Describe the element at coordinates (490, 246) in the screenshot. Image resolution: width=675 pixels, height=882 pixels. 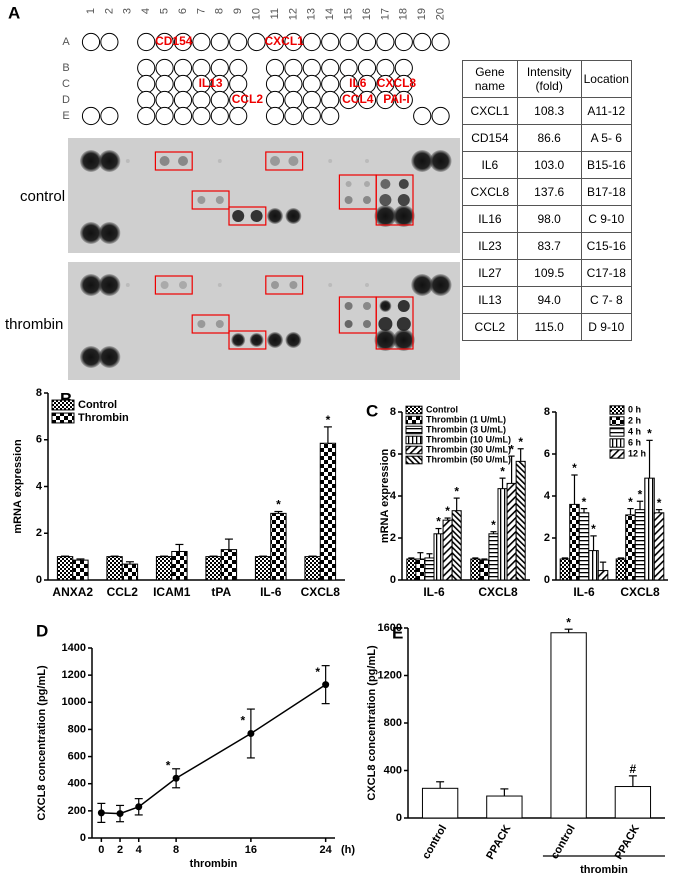
I see `table-cell: IL23` at that location.